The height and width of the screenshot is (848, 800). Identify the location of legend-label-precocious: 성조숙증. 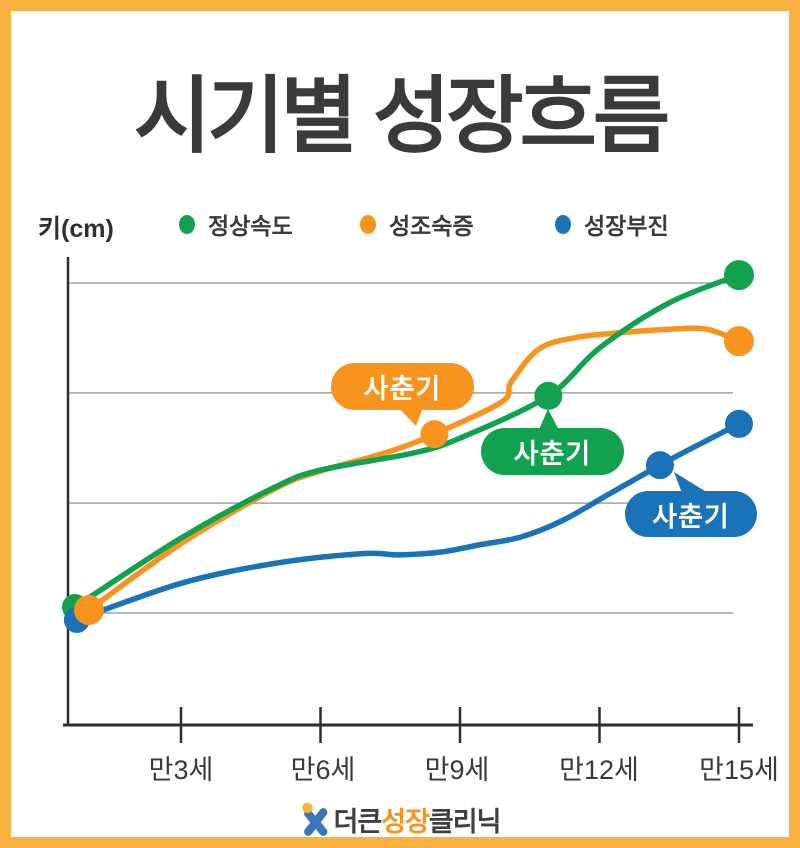
(431, 226).